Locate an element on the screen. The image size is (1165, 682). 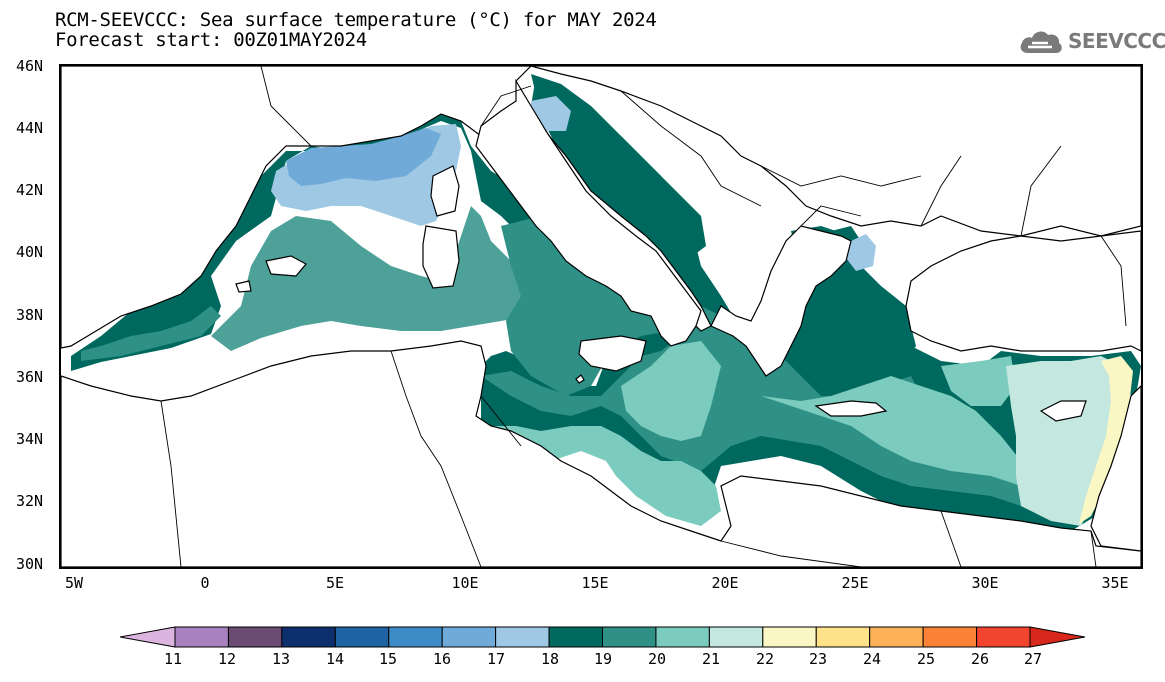
colorbar-label: 17 is located at coordinates (496, 659).